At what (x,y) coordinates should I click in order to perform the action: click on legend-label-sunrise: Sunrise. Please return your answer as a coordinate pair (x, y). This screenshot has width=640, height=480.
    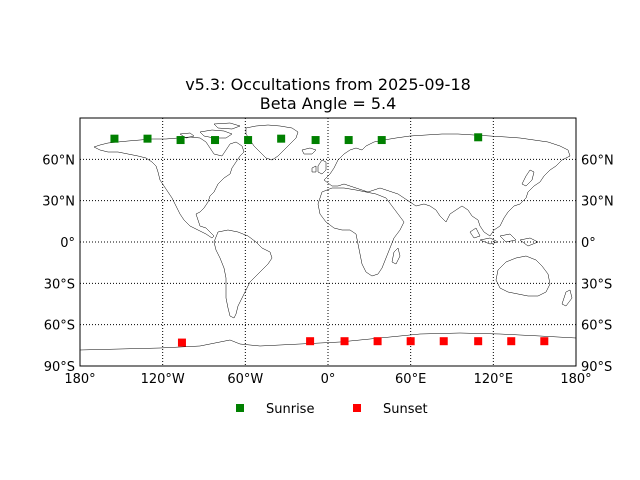
    Looking at the image, I should click on (290, 409).